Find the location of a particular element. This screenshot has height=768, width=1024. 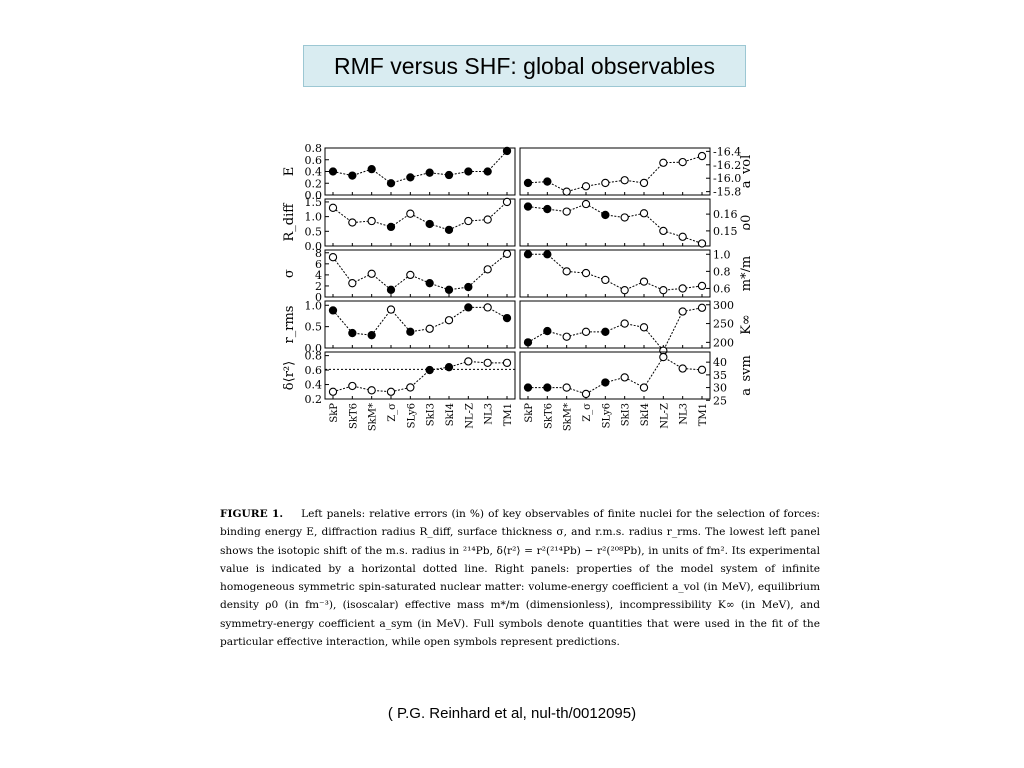

chart-6-ytick-label-0: 0.15 is located at coordinates (725, 231).